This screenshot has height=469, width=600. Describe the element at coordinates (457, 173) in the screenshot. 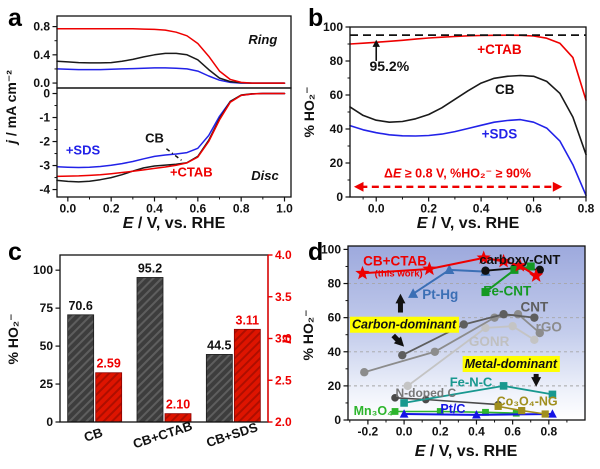

I see `svg-text: ΔE ≥ 0.8 V, %HO₂⁻ ≥ 90%` at that location.